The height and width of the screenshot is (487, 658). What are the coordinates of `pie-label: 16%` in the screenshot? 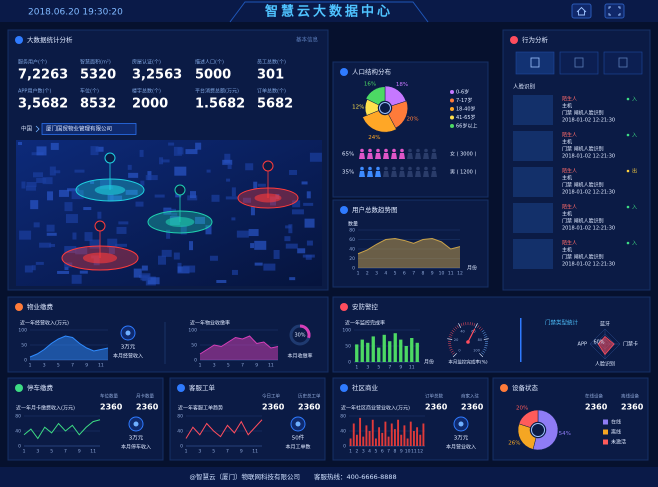 It's located at (370, 85).